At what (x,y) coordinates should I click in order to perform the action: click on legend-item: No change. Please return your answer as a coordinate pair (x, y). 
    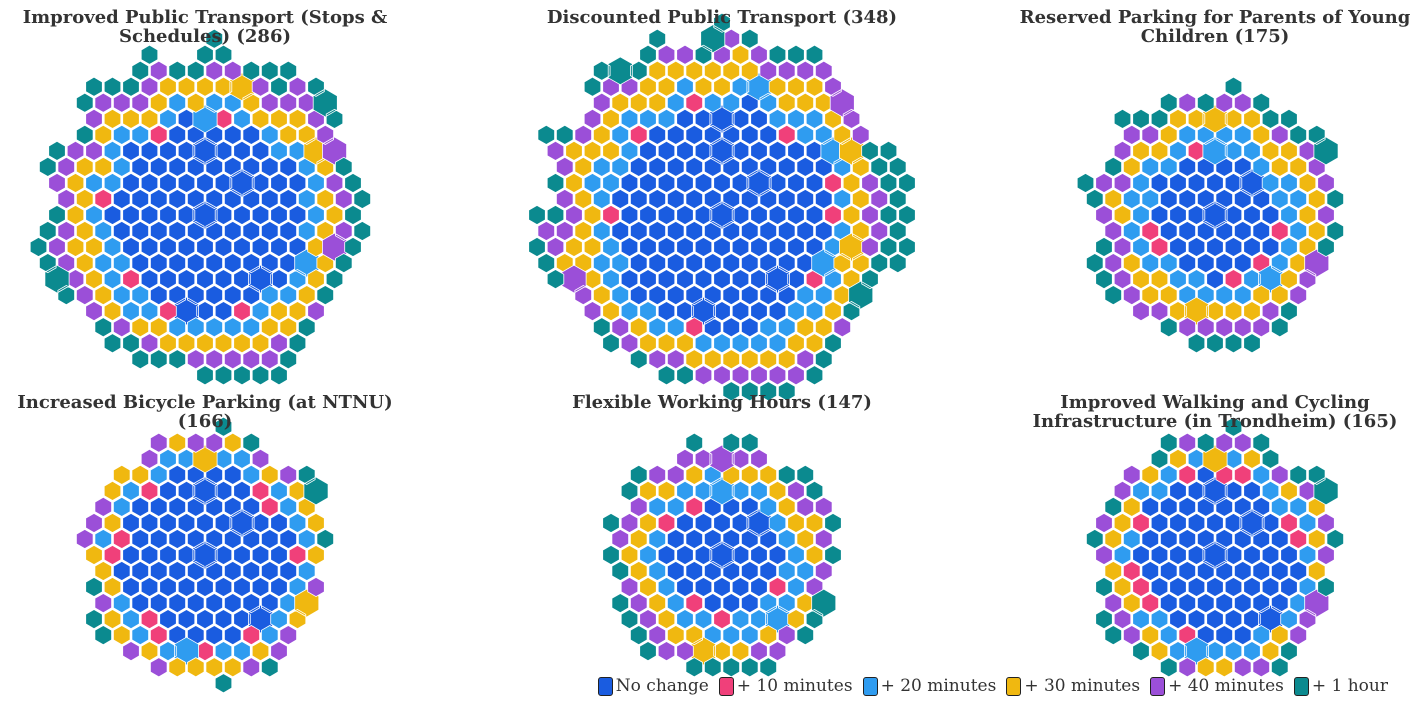
    Looking at the image, I should click on (653, 686).